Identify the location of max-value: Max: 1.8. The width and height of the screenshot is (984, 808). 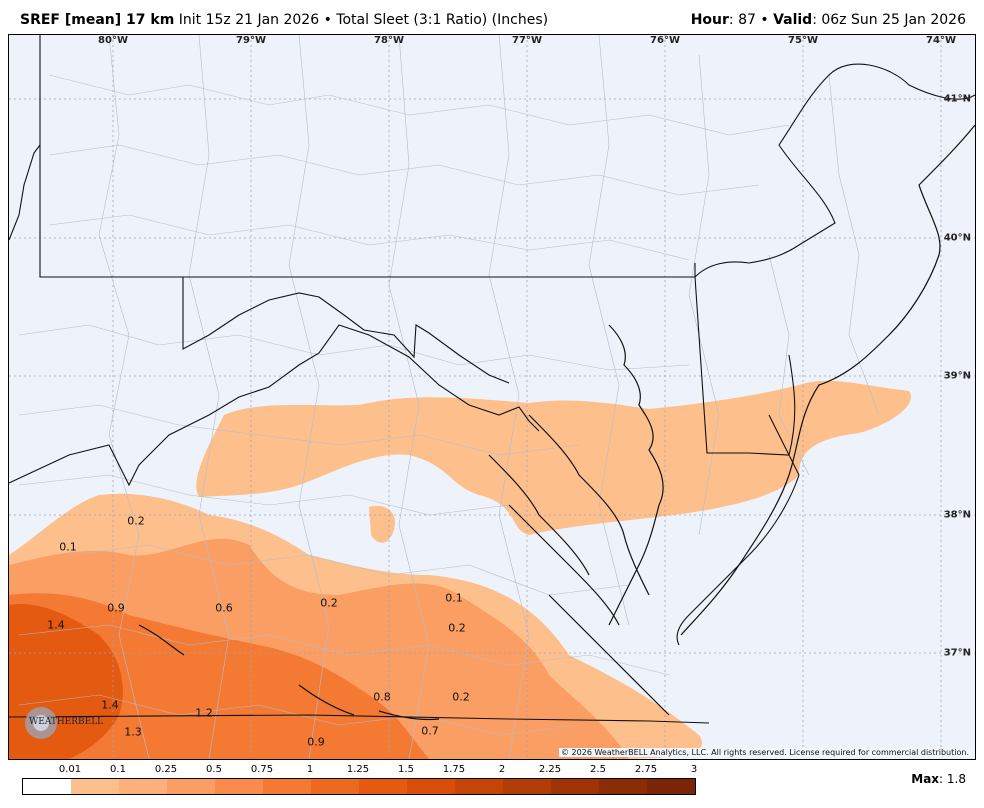
(938, 779).